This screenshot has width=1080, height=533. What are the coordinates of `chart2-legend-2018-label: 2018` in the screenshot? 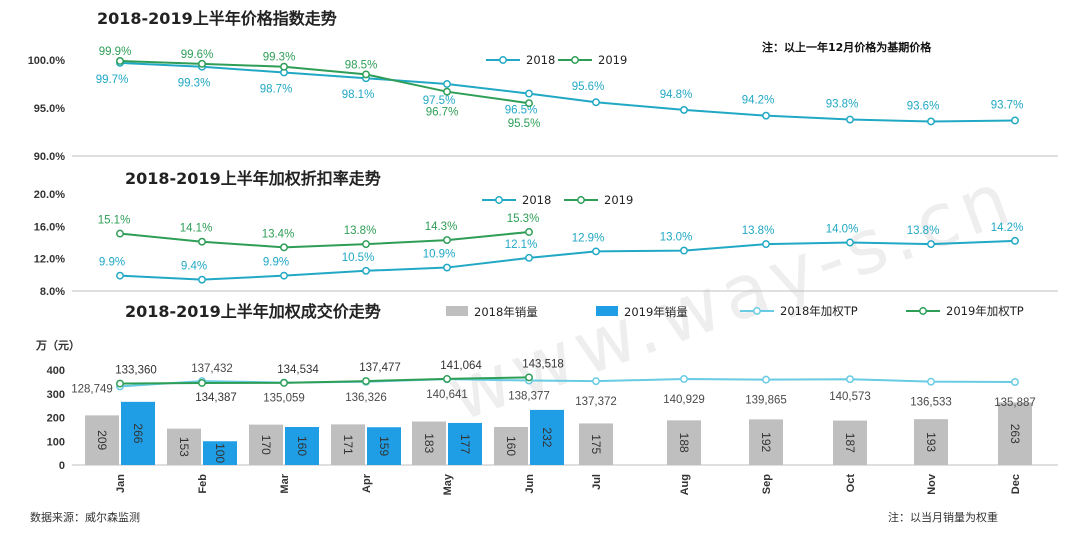 It's located at (536, 200).